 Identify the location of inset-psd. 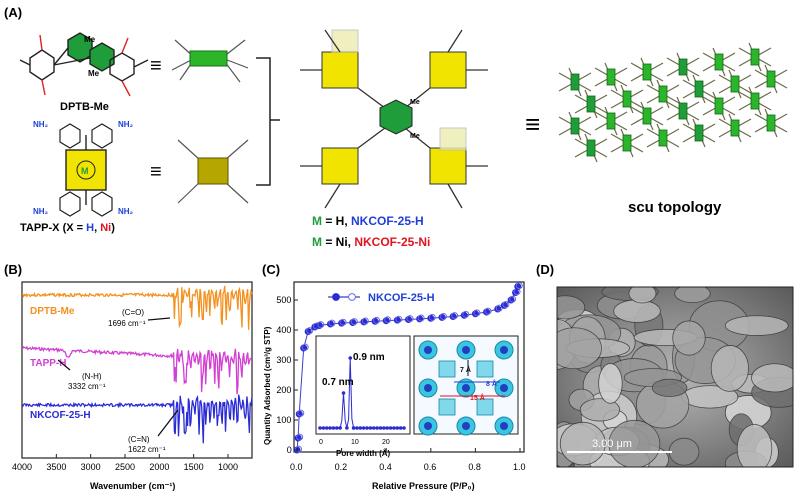
(363, 395).